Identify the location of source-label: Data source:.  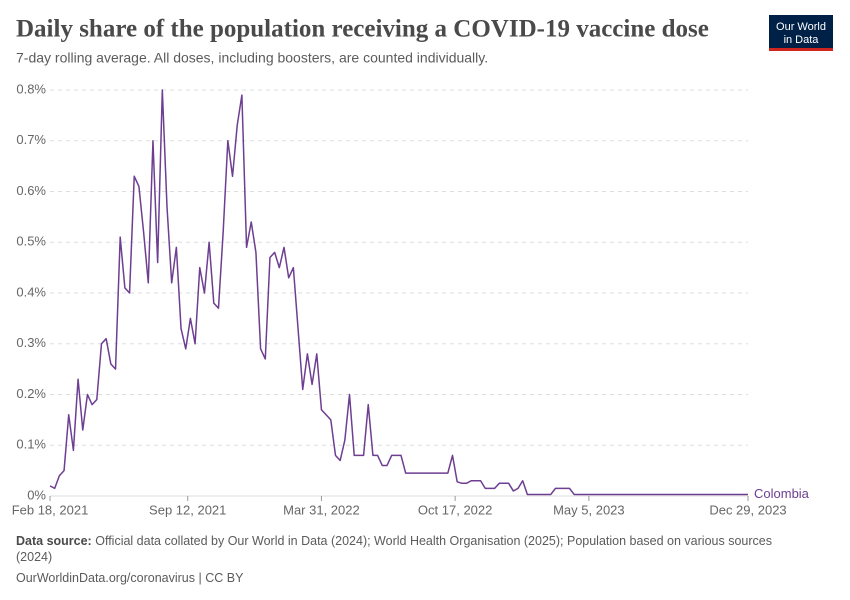
(54, 541).